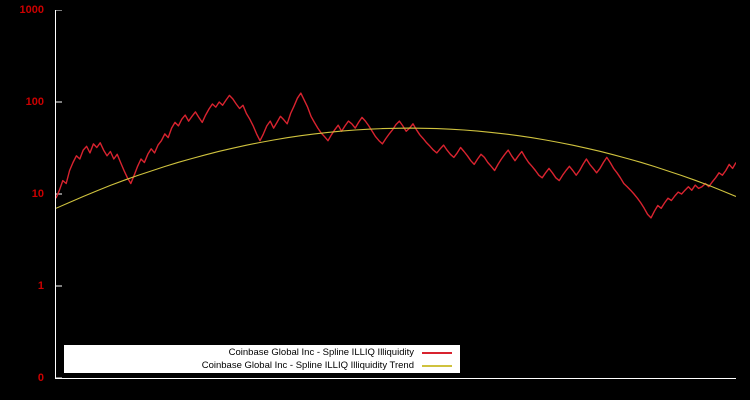 The image size is (750, 400). I want to click on y-tick-label-1: 1, so click(40, 286).